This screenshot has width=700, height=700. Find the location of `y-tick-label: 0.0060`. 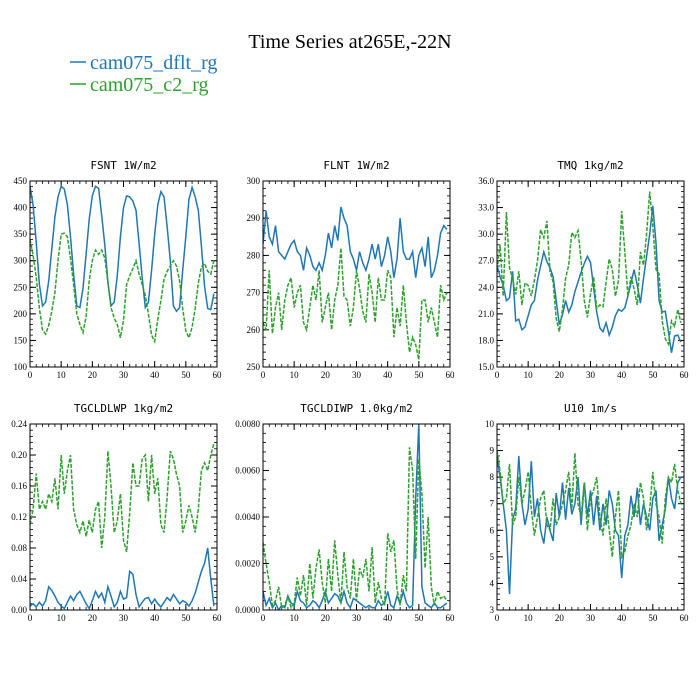

y-tick-label: 0.0060 is located at coordinates (247, 471).